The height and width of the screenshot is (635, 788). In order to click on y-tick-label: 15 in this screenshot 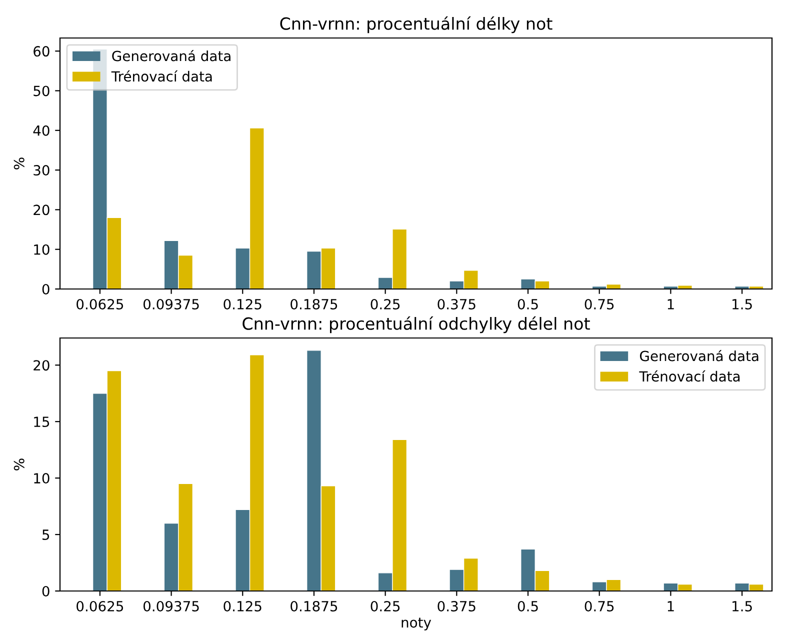, I will do `click(42, 422)`.